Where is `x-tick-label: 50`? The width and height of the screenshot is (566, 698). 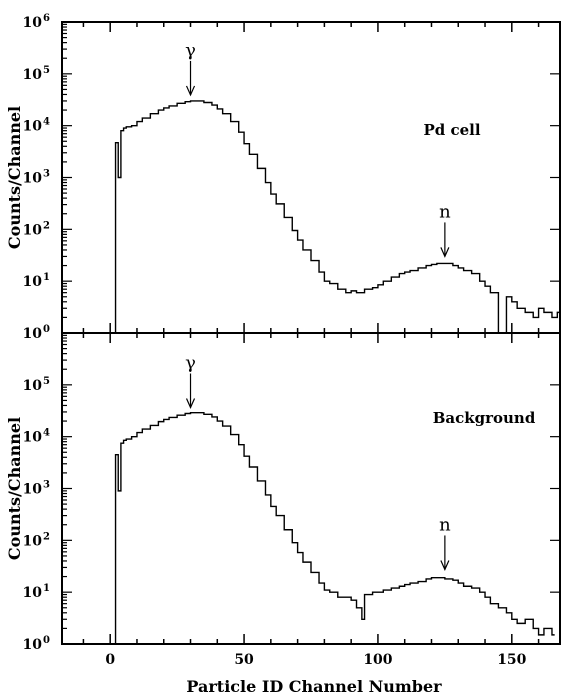 x-tick-label: 50 is located at coordinates (244, 660).